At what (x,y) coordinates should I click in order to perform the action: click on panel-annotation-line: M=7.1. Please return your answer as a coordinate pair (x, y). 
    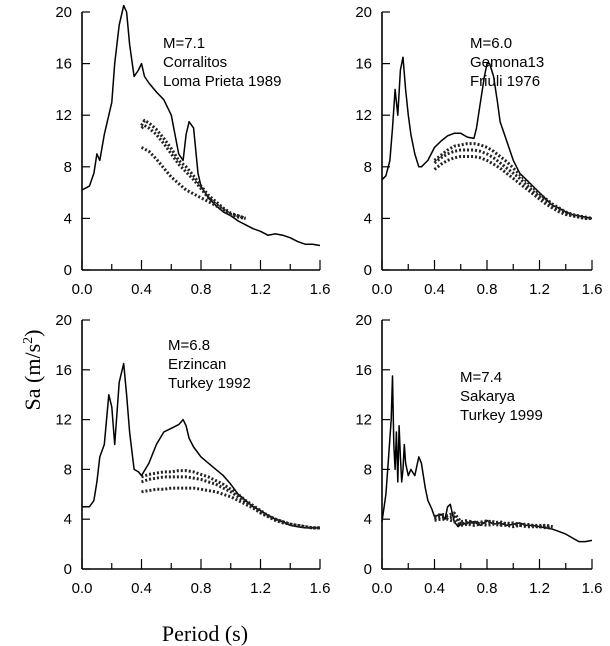
    Looking at the image, I should click on (184, 43).